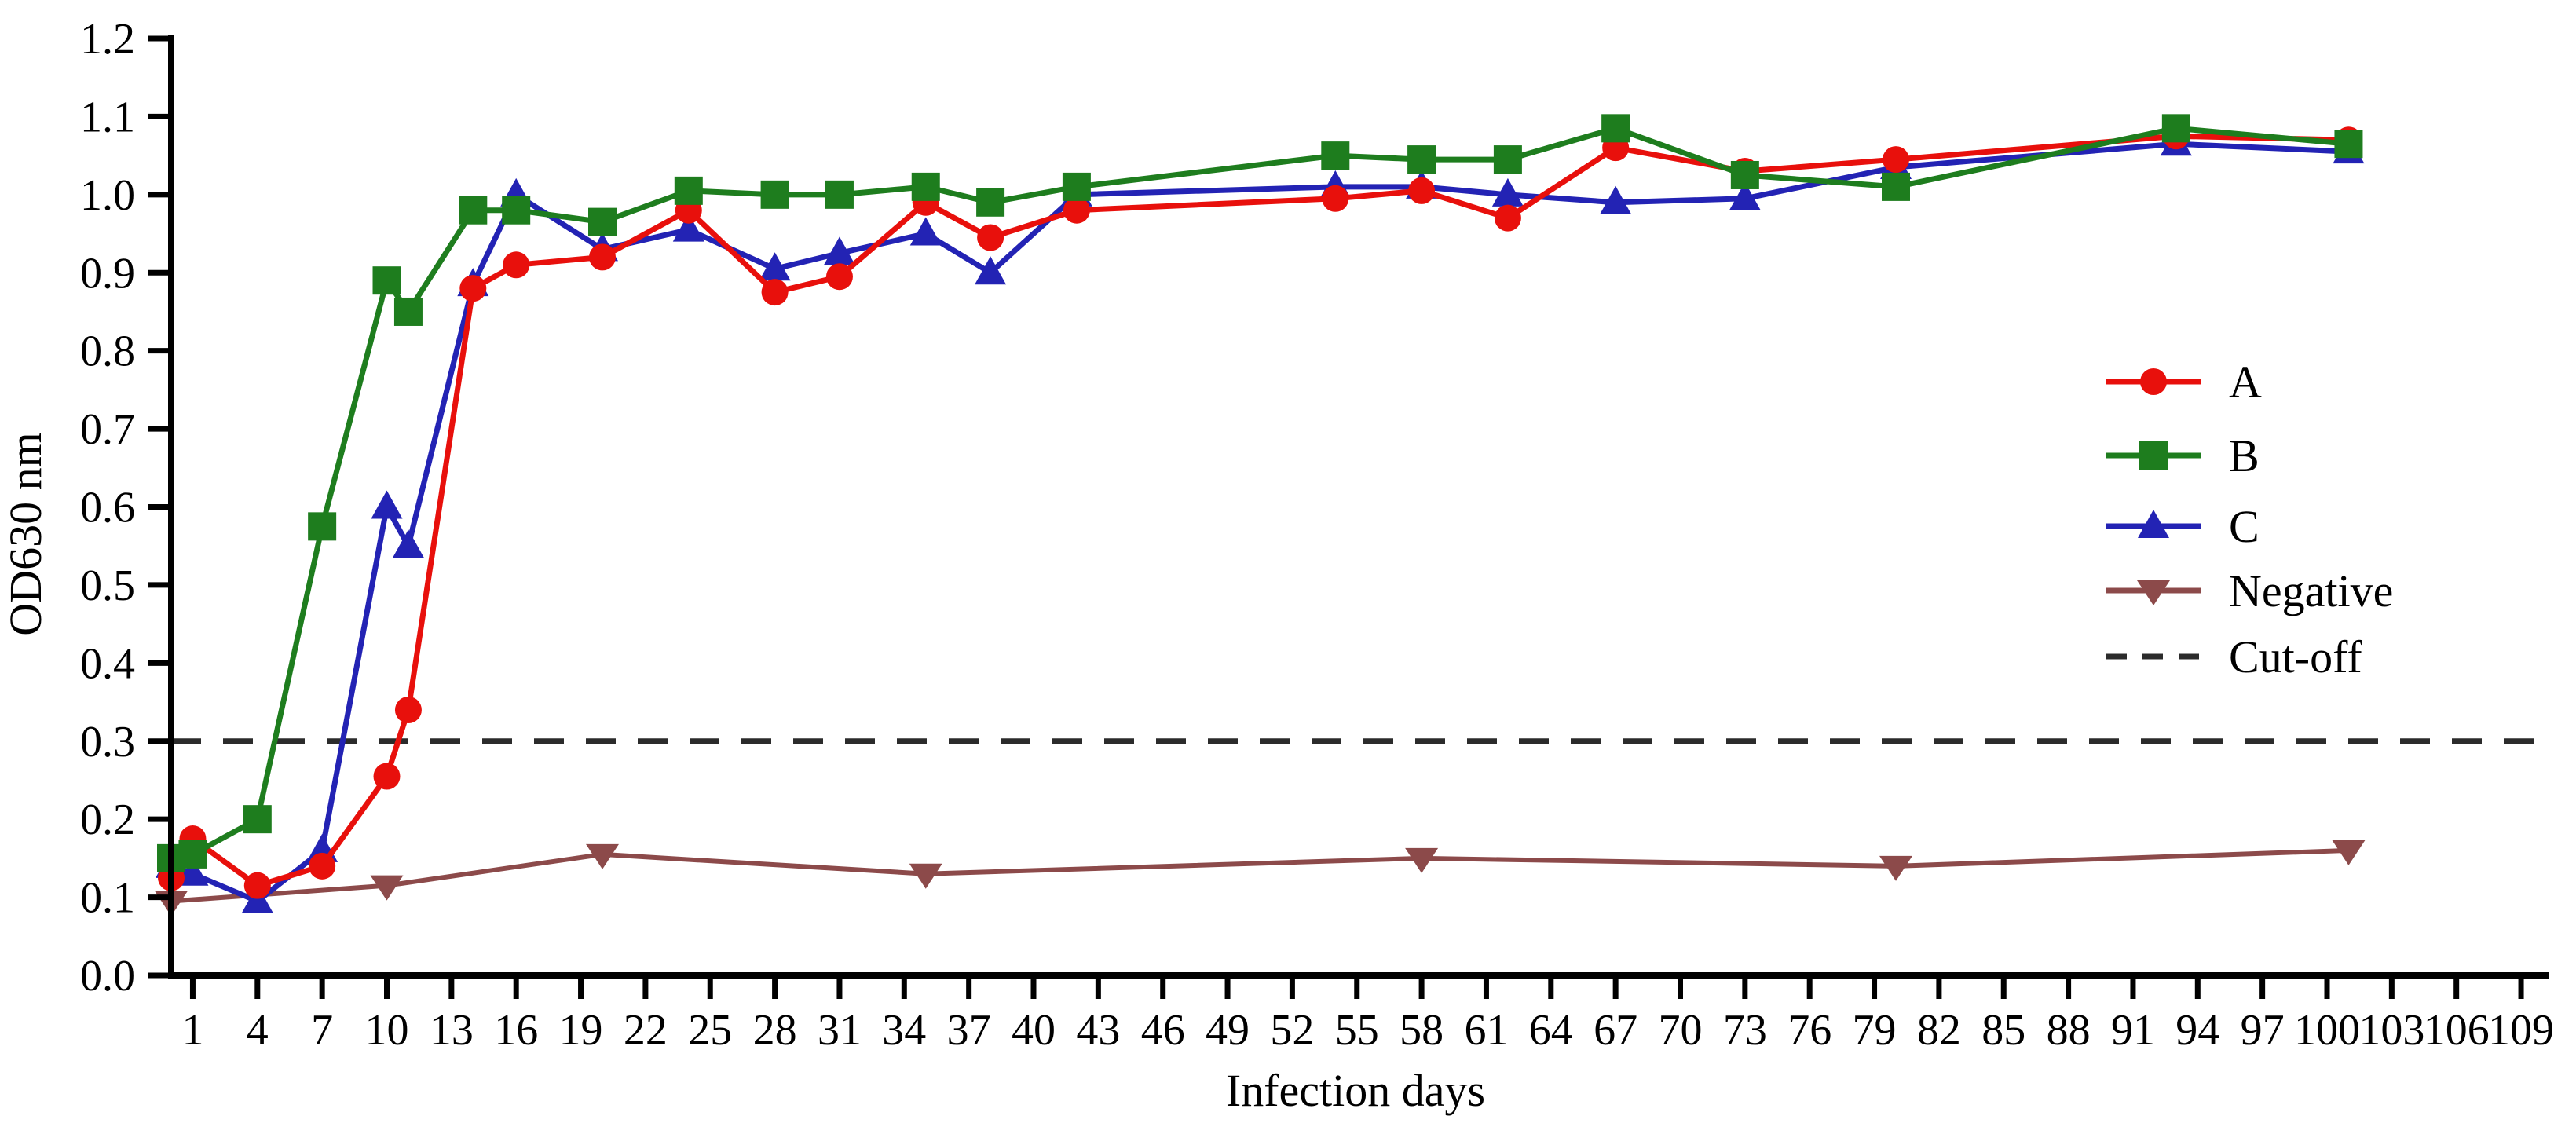 The image size is (2576, 1134). What do you see at coordinates (1357, 1030) in the screenshot?
I see `x-tick-label: 55` at bounding box center [1357, 1030].